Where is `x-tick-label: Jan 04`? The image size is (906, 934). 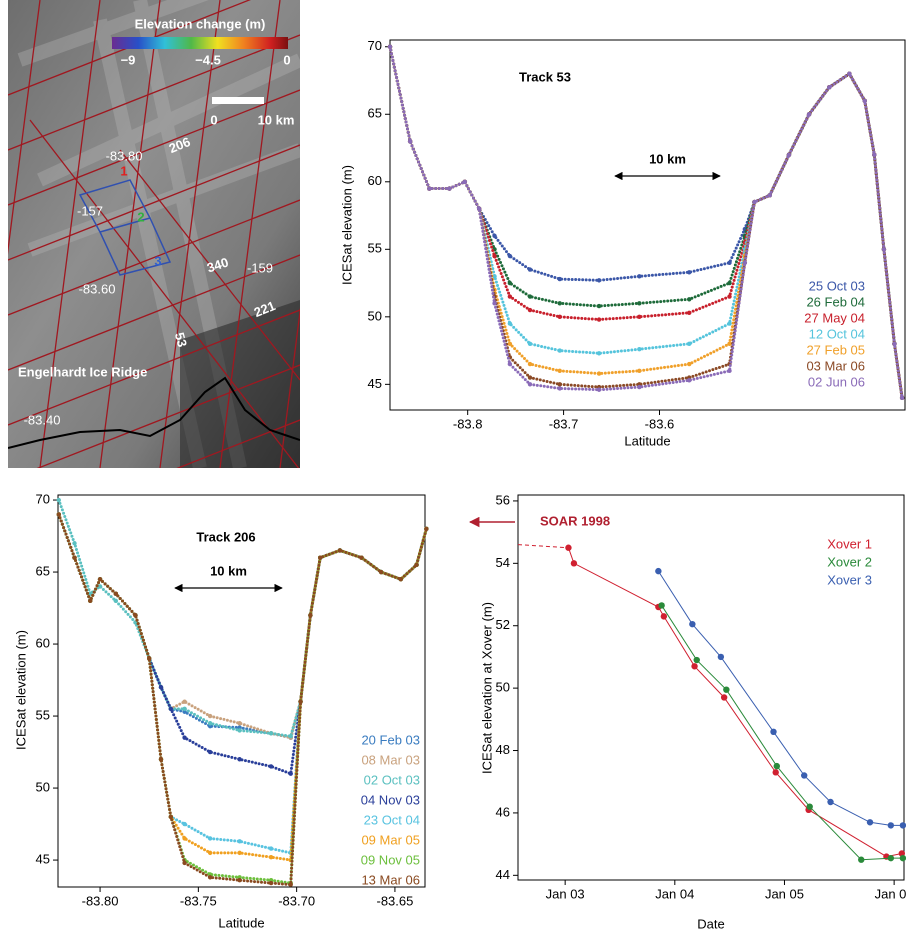
x-tick-label: Jan 04 is located at coordinates (674, 893).